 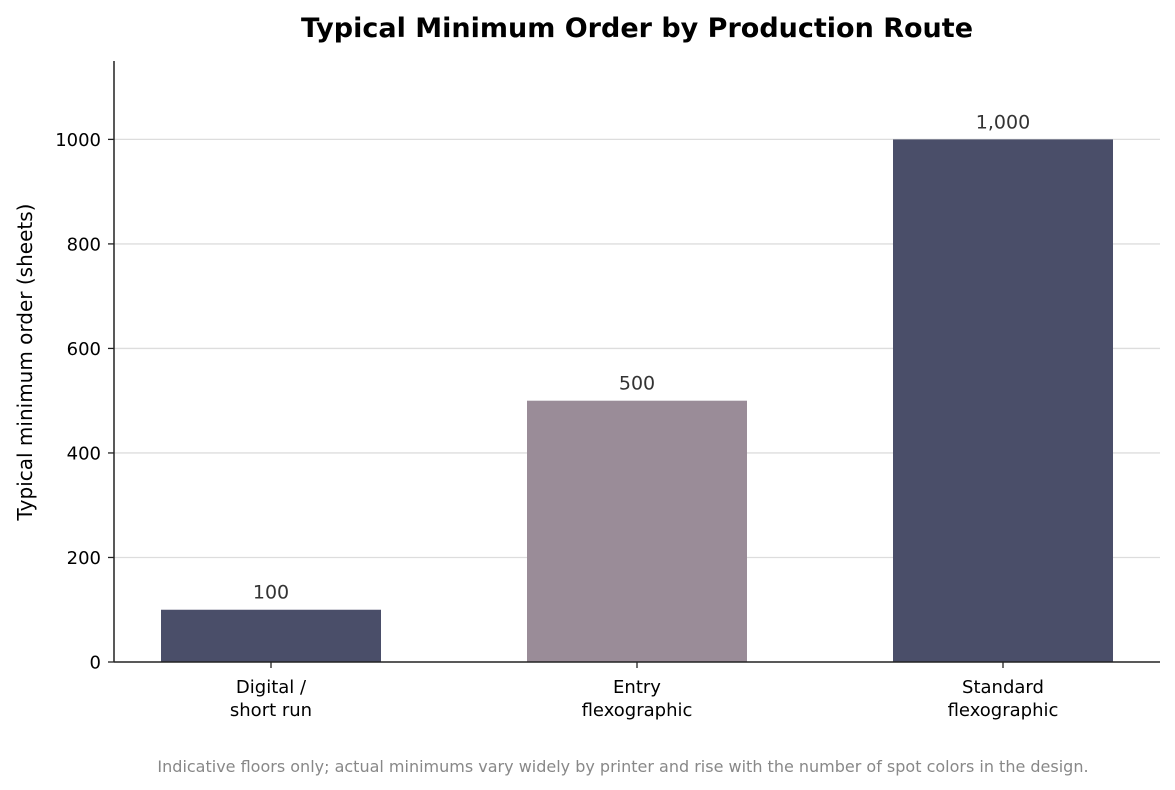 What do you see at coordinates (271, 687) in the screenshot?
I see `x-tick-label: Digital /` at bounding box center [271, 687].